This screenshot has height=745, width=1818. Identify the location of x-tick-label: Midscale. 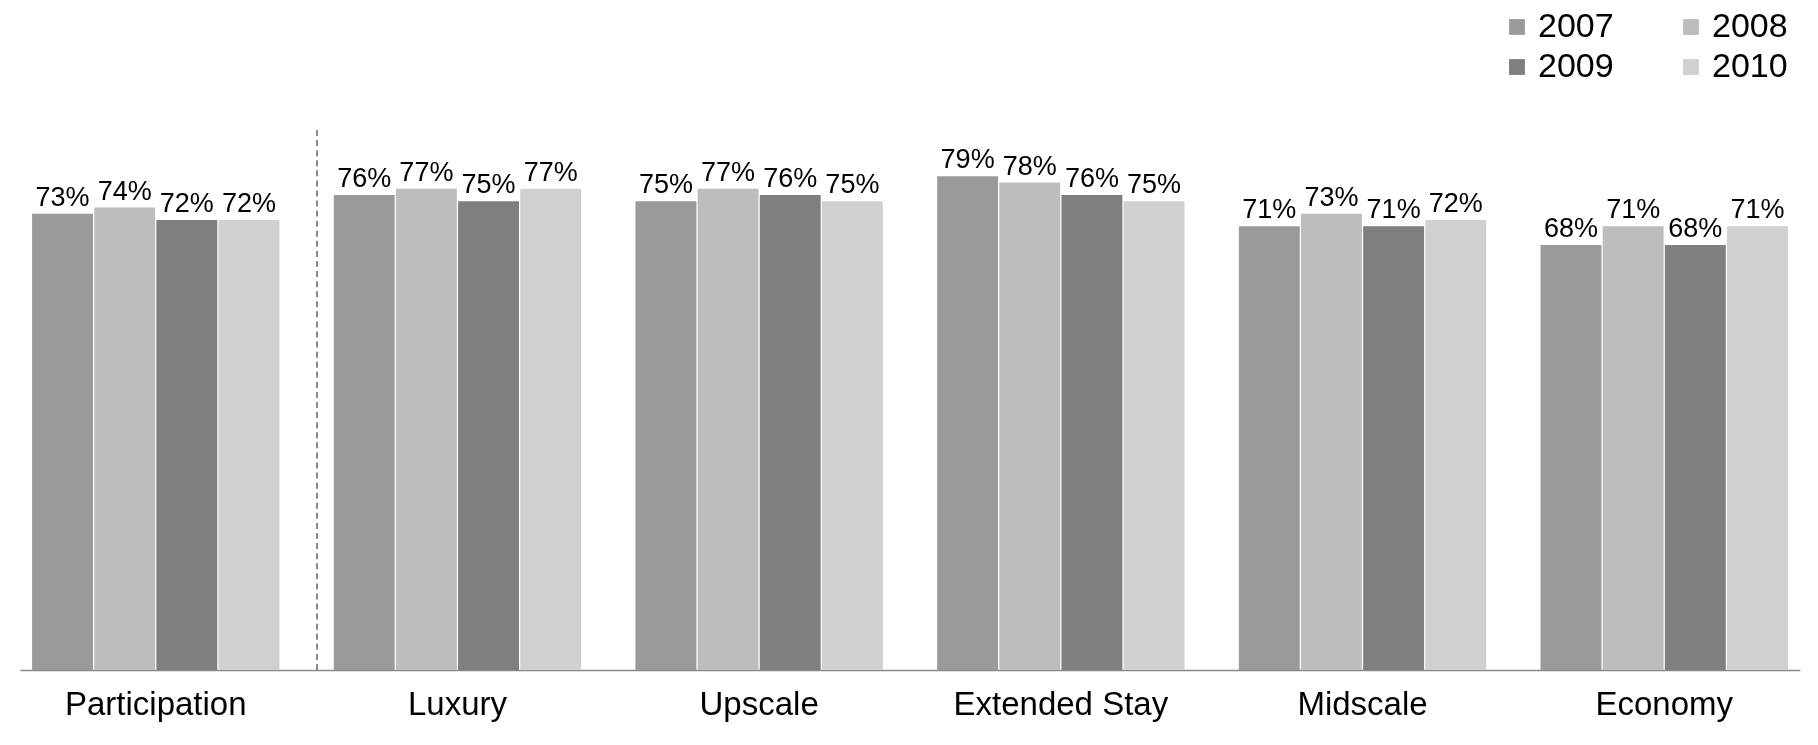
(1362, 703).